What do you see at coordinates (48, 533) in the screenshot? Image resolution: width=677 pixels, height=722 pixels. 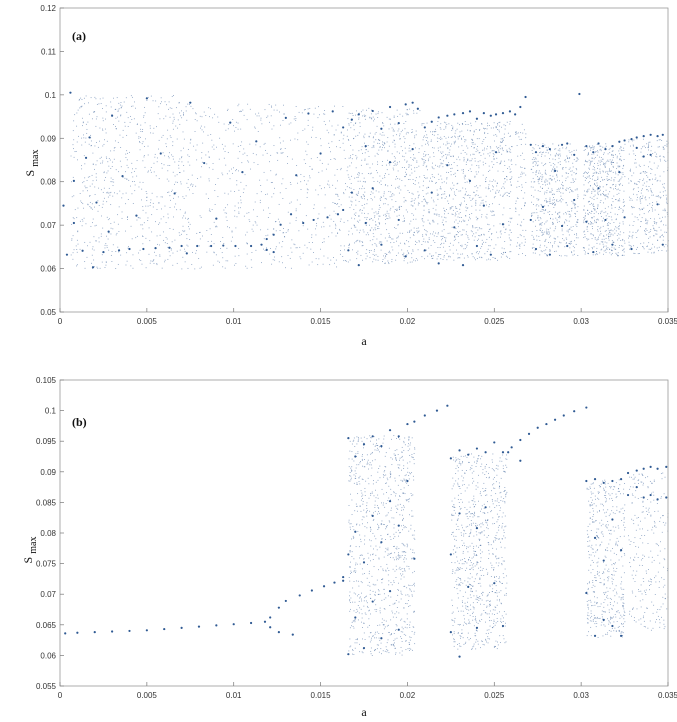 I see `panel-b-y-tick-label: 0.08` at bounding box center [48, 533].